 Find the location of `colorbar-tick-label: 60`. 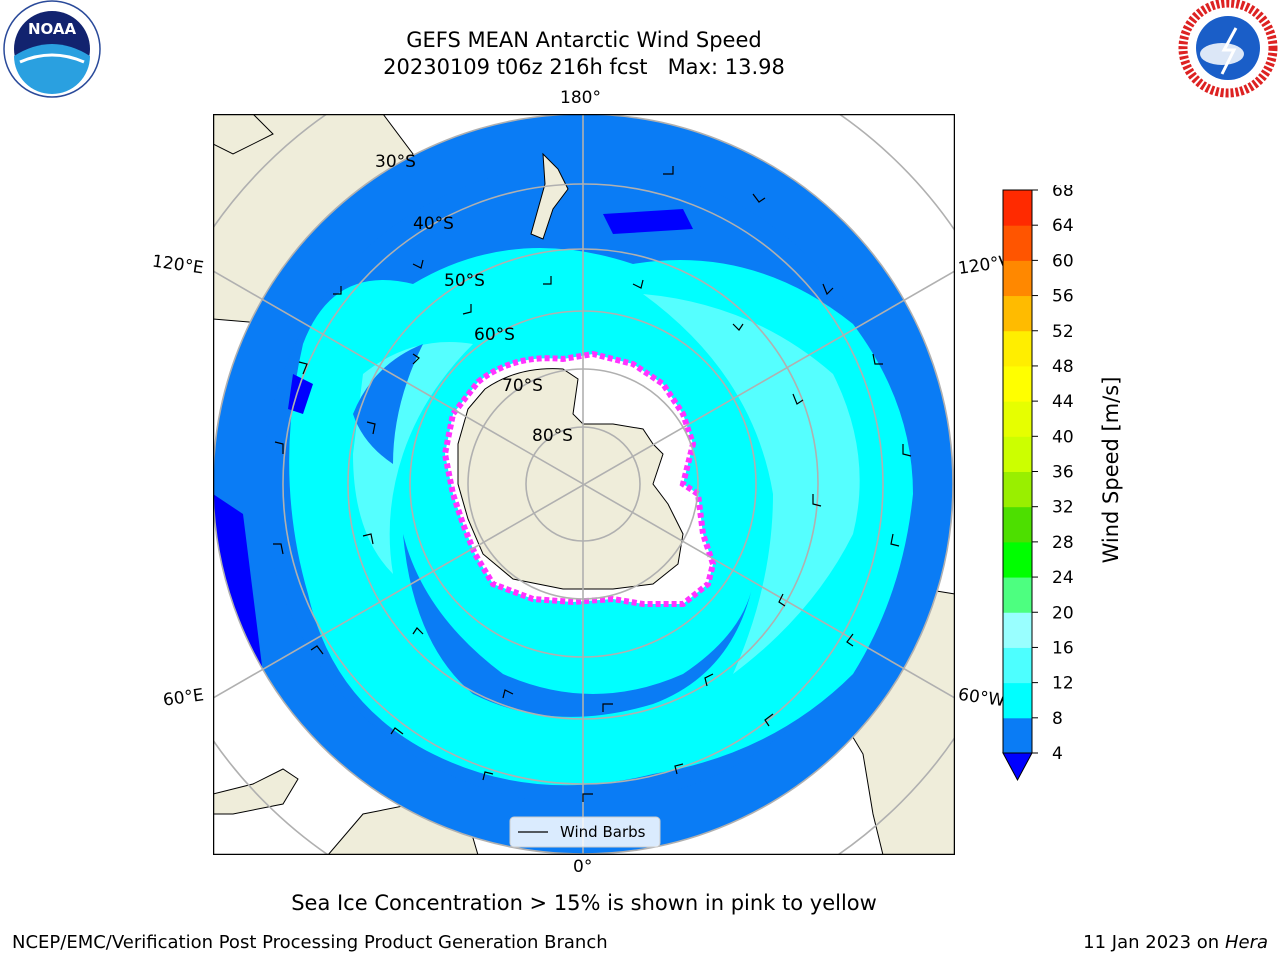

colorbar-tick-label: 60 is located at coordinates (1063, 261).